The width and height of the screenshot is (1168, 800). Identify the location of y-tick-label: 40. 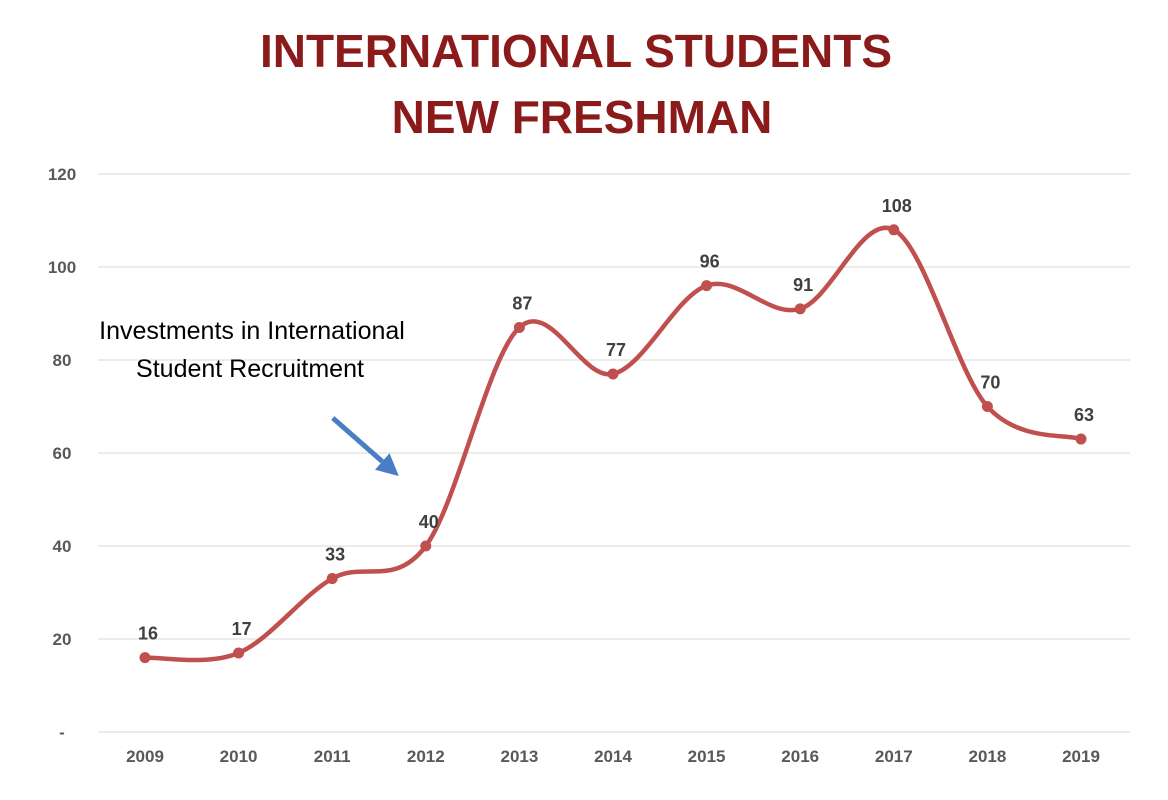
(62, 546).